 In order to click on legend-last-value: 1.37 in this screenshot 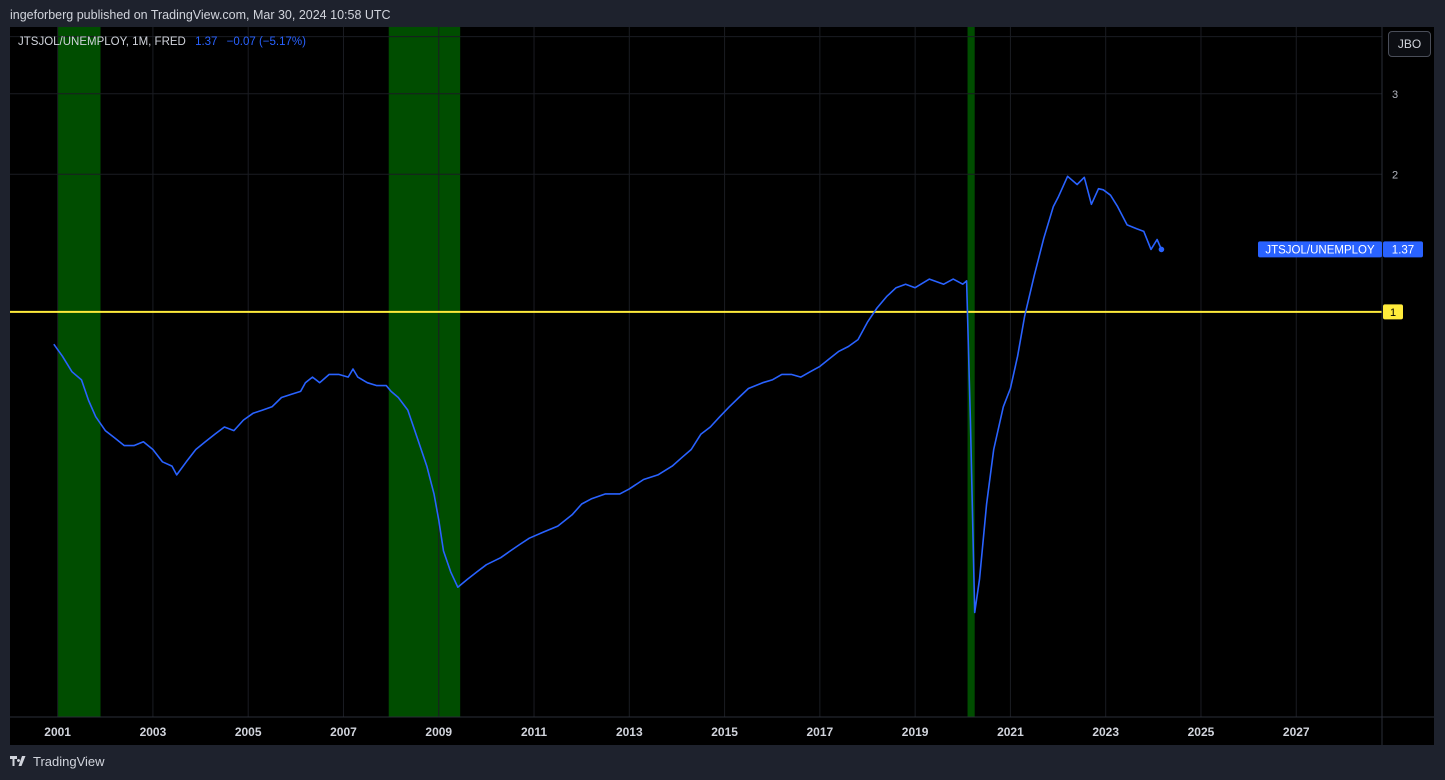, I will do `click(206, 42)`.